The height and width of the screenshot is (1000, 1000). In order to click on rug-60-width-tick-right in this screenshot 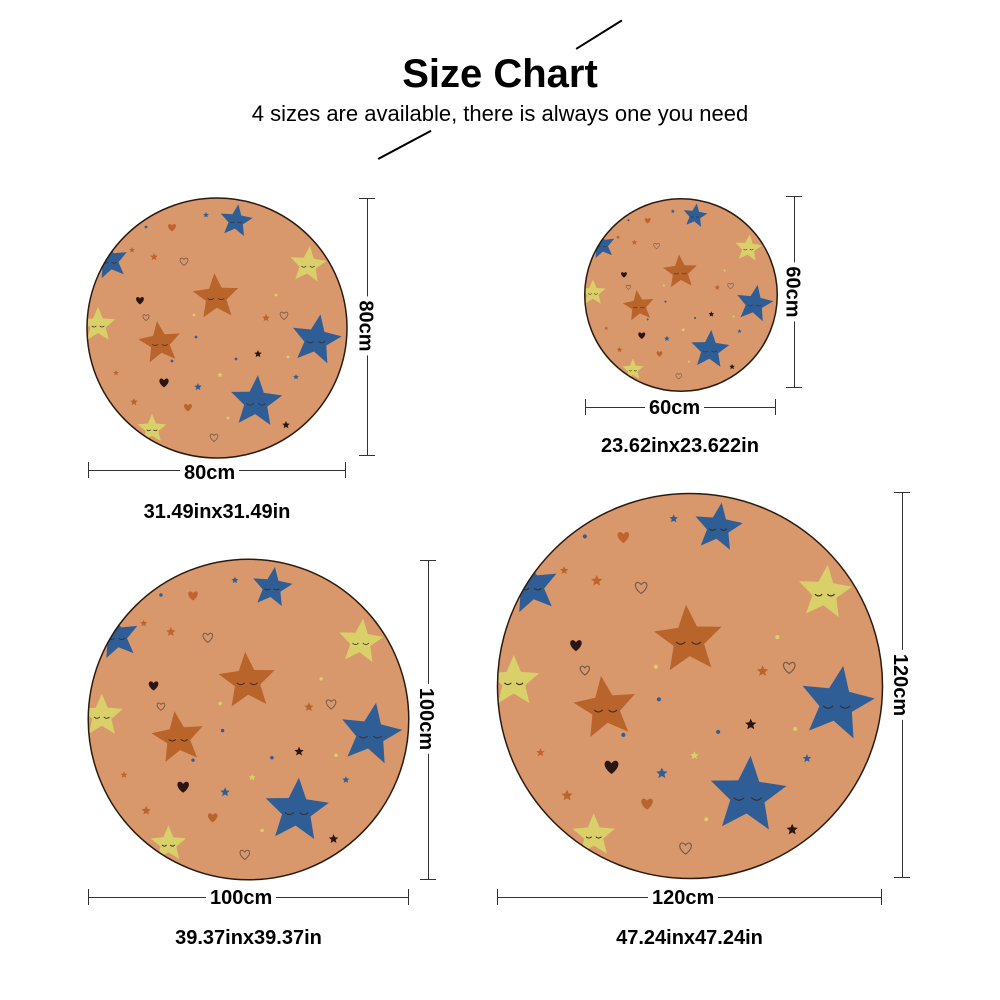, I will do `click(775, 407)`.